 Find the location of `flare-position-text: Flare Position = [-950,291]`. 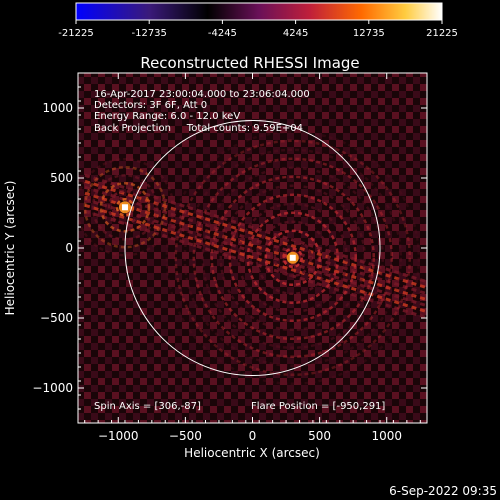

flare-position-text: Flare Position = [-950,291] is located at coordinates (318, 406).